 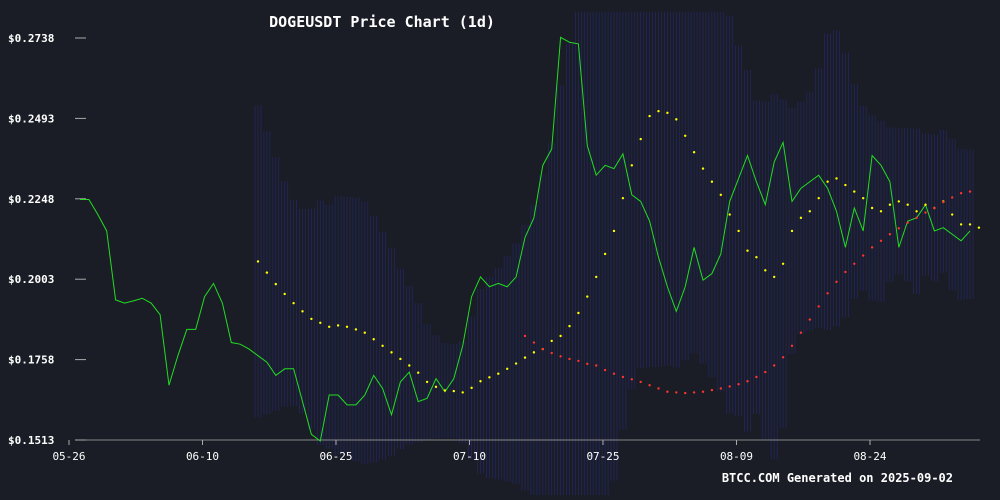 What do you see at coordinates (869, 456) in the screenshot?
I see `x-tick-label: 08-24` at bounding box center [869, 456].